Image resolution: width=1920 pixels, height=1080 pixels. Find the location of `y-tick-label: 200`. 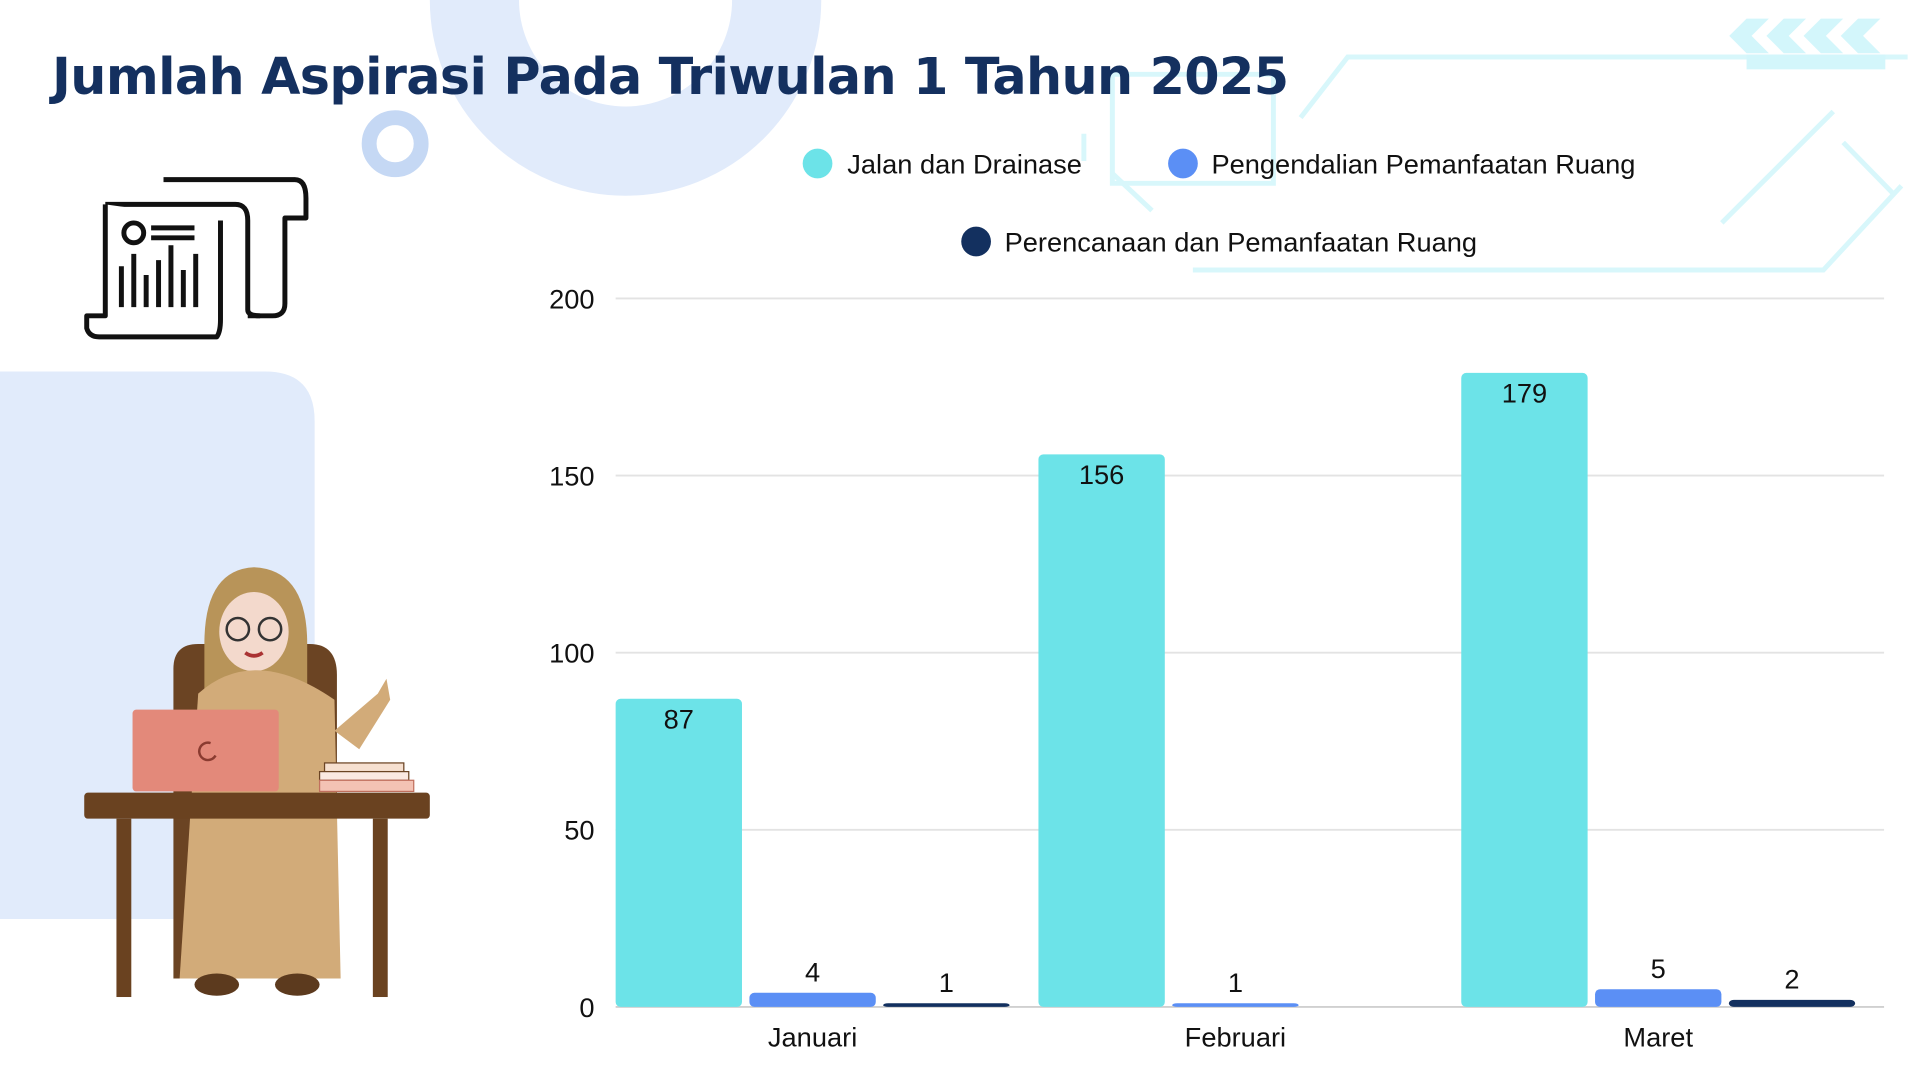

y-tick-label: 200 is located at coordinates (571, 298).